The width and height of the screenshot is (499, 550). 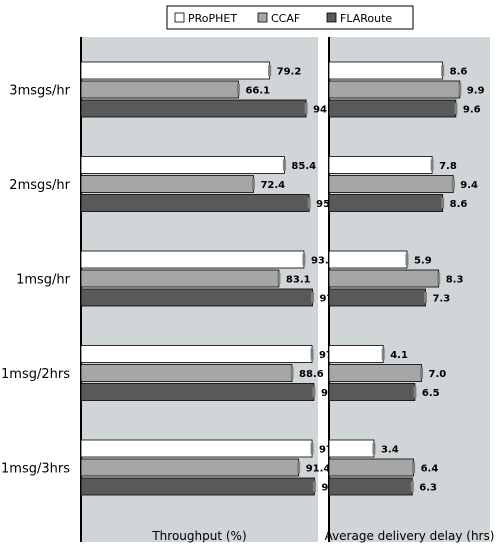 I want to click on legend-entry-ccaf: CCAF, so click(x=278, y=18).